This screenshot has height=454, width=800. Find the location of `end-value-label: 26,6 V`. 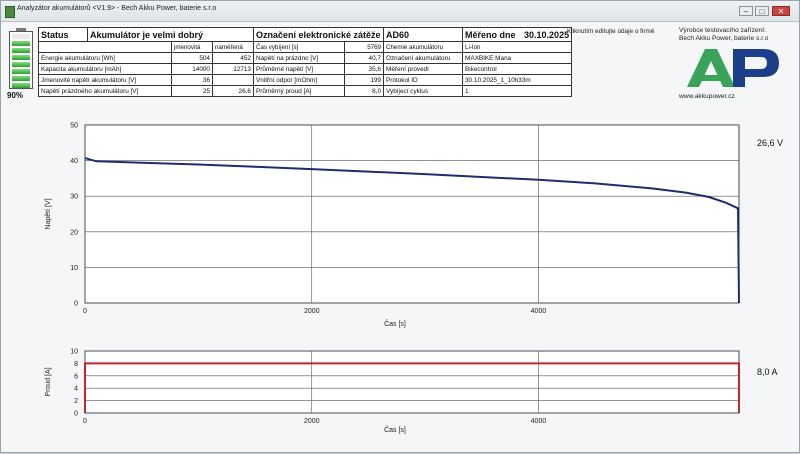

end-value-label: 26,6 V is located at coordinates (770, 143).